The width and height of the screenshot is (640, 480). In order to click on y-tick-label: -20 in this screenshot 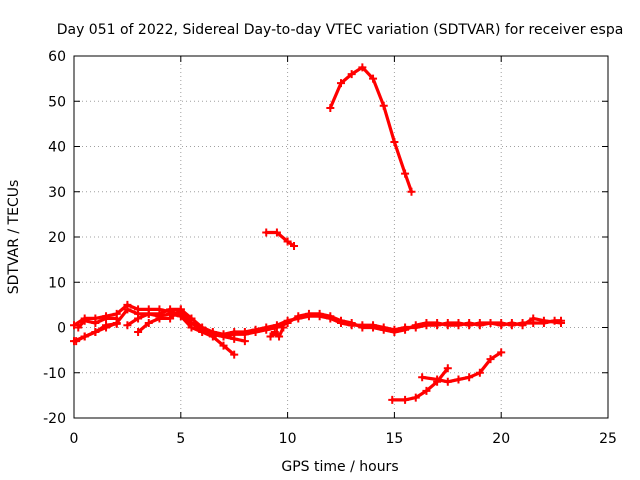, I will do `click(54, 419)`.